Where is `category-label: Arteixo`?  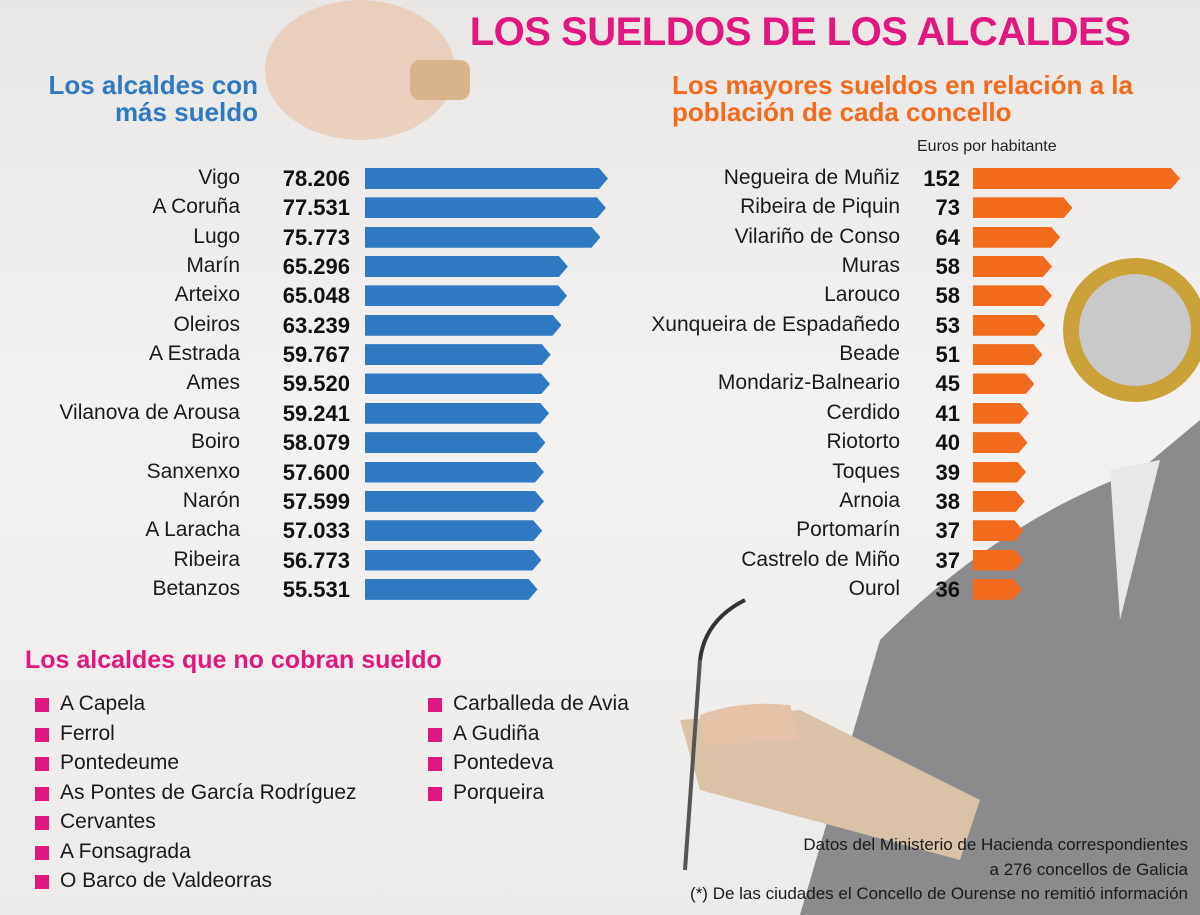
category-label: Arteixo is located at coordinates (207, 295).